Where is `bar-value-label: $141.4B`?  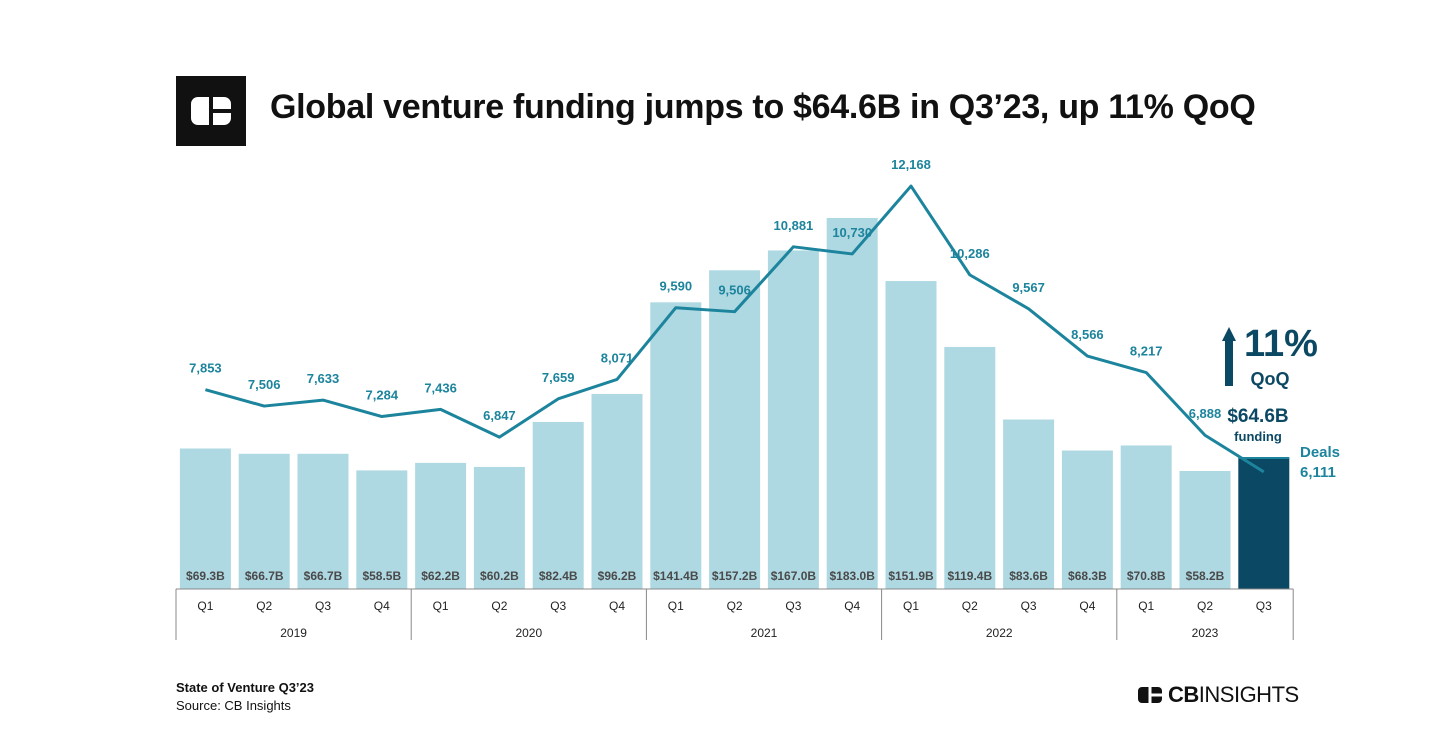
bar-value-label: $141.4B is located at coordinates (676, 576).